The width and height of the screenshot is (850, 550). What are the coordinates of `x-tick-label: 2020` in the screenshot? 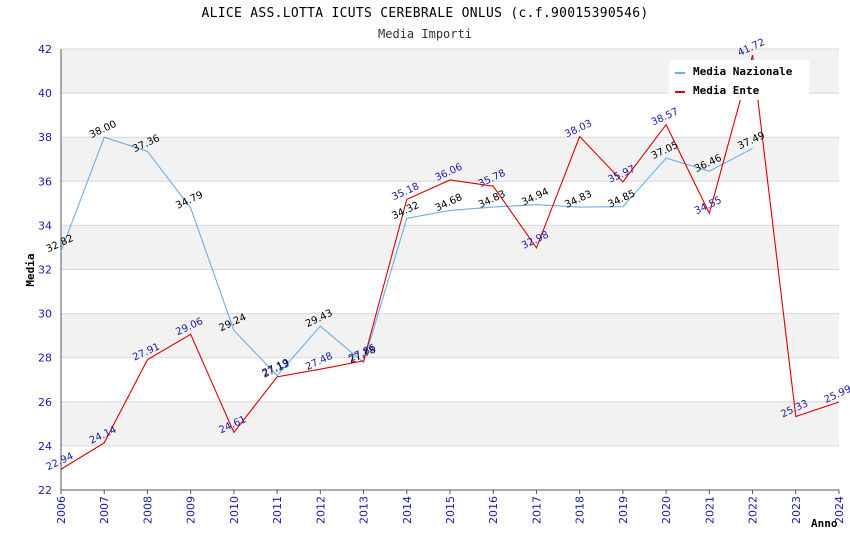 It's located at (666, 510).